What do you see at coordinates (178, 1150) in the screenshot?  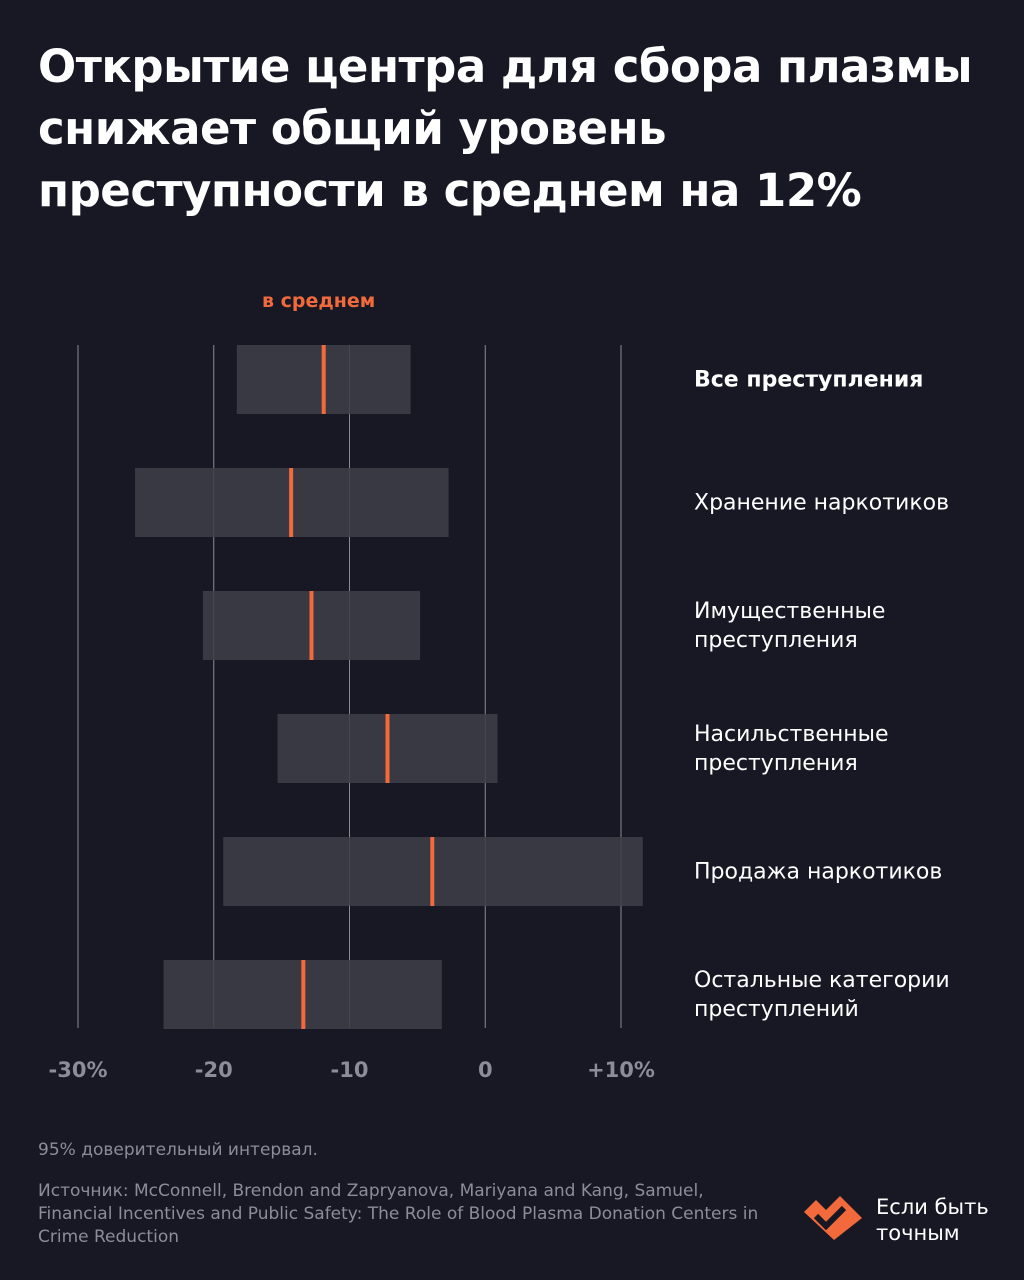 I see `confidence-interval-note: 95% доверительный интервал.` at bounding box center [178, 1150].